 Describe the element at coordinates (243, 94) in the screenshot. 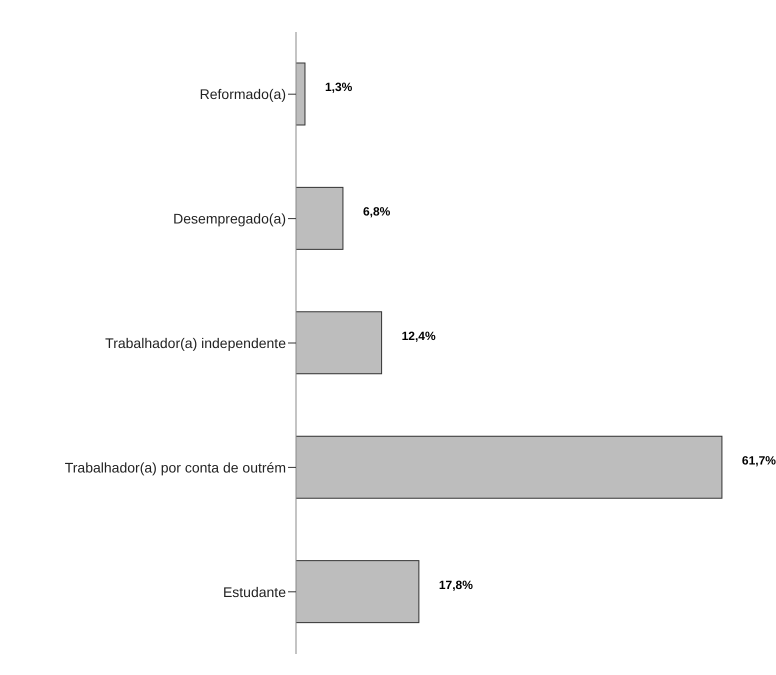

I see `y-tick-label: Reformado(a)` at that location.